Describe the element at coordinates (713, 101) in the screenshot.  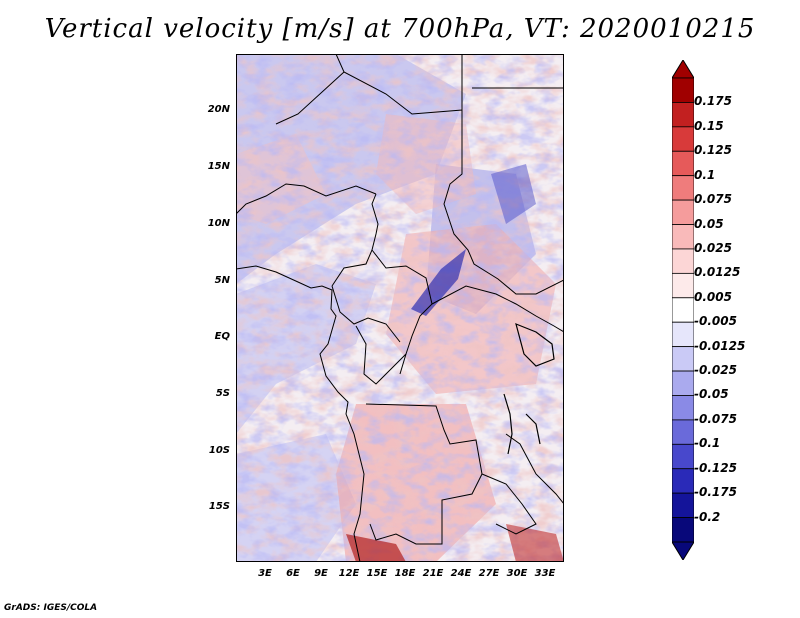
I see `colorbar-label: 0.175` at that location.